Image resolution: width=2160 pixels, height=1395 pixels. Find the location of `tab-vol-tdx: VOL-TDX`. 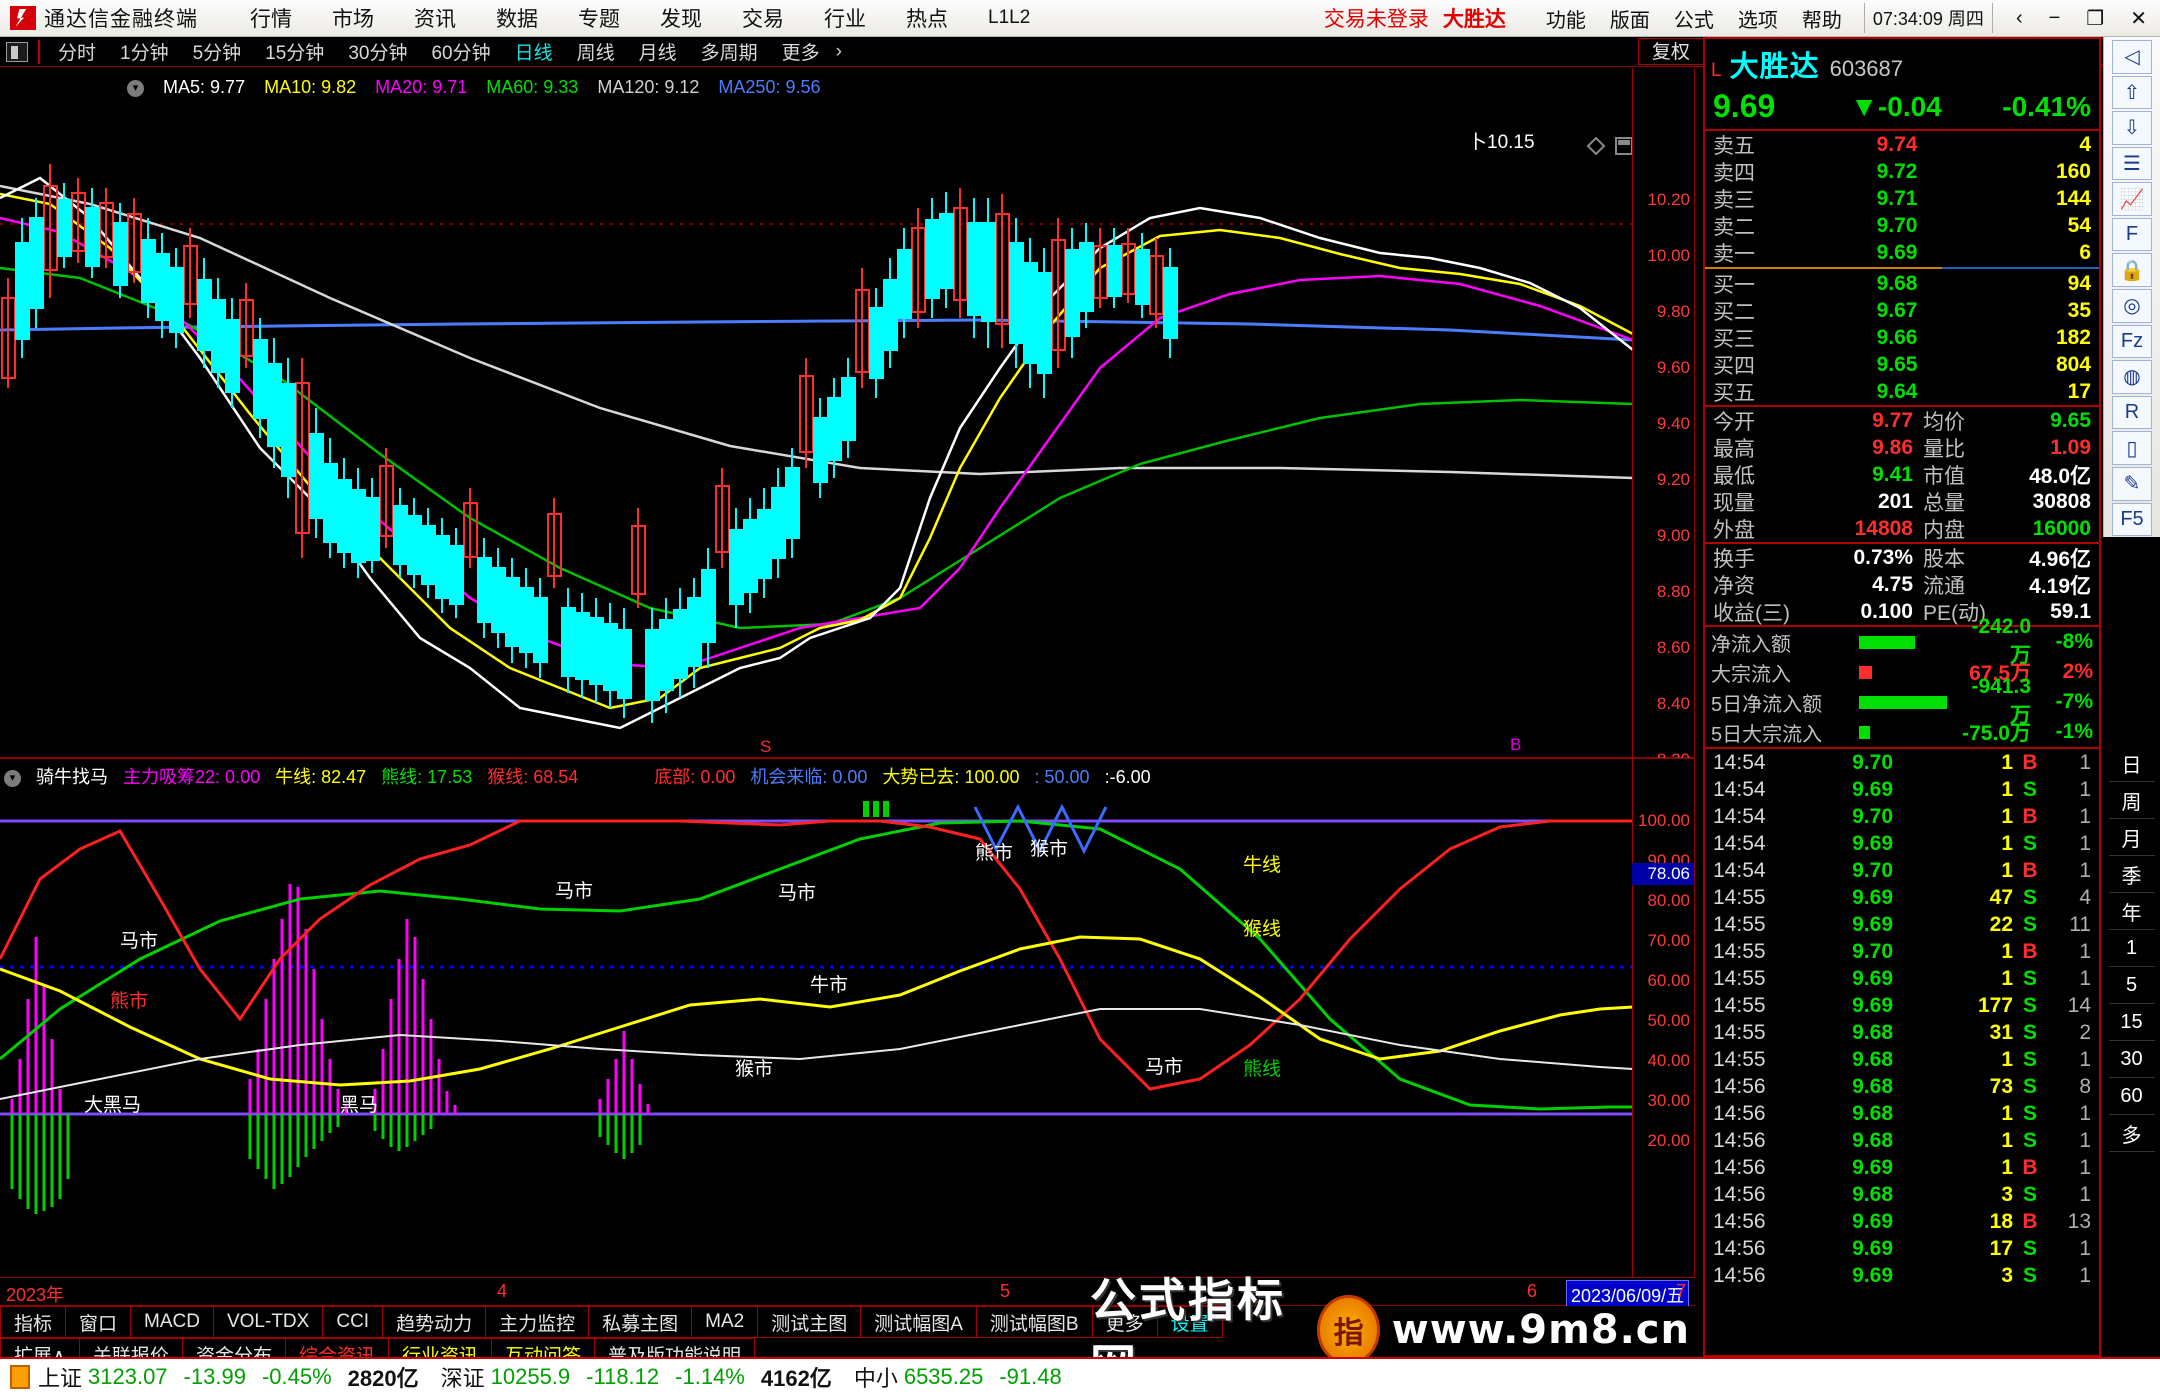

tab-vol-tdx: VOL-TDX is located at coordinates (268, 1322).